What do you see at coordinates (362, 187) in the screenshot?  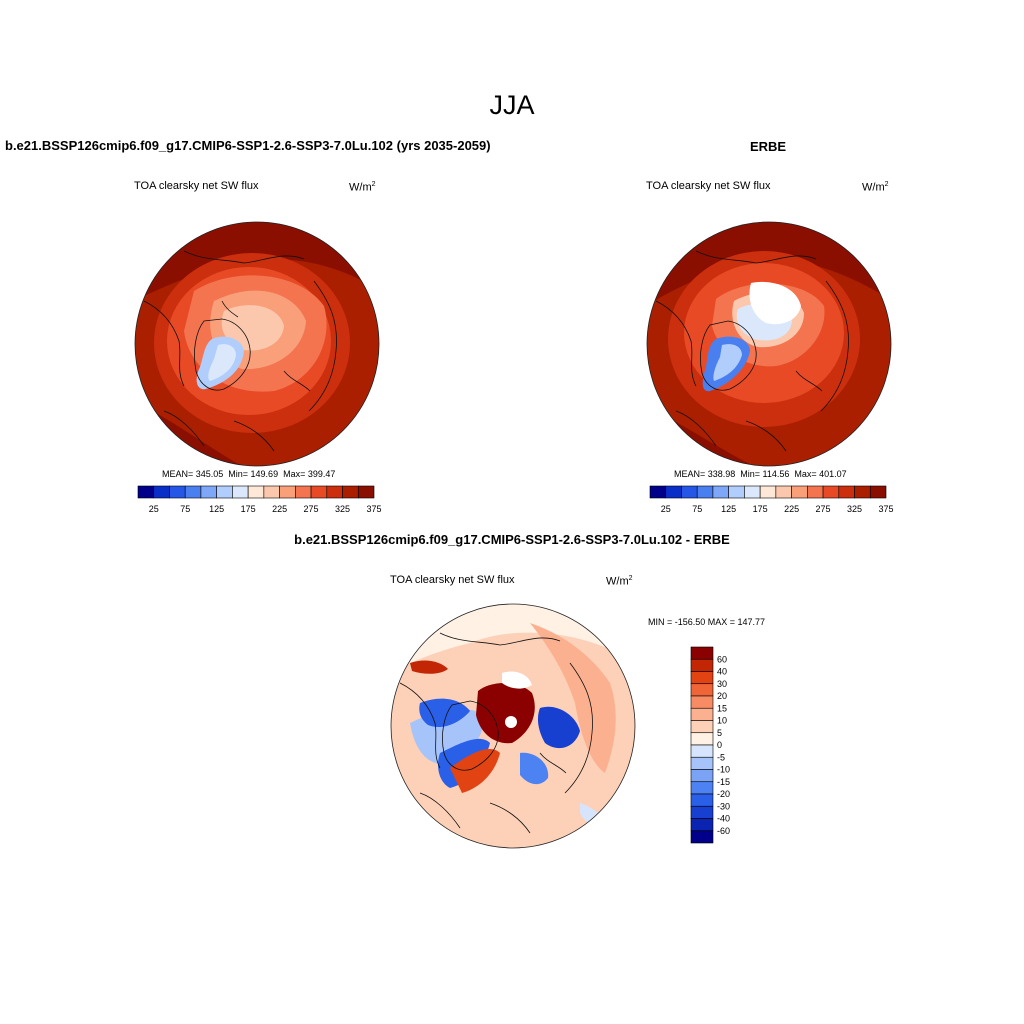 I see `model-units: W/m2` at bounding box center [362, 187].